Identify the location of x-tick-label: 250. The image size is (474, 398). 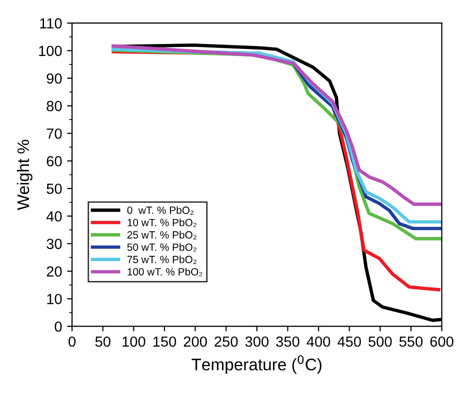
(226, 341).